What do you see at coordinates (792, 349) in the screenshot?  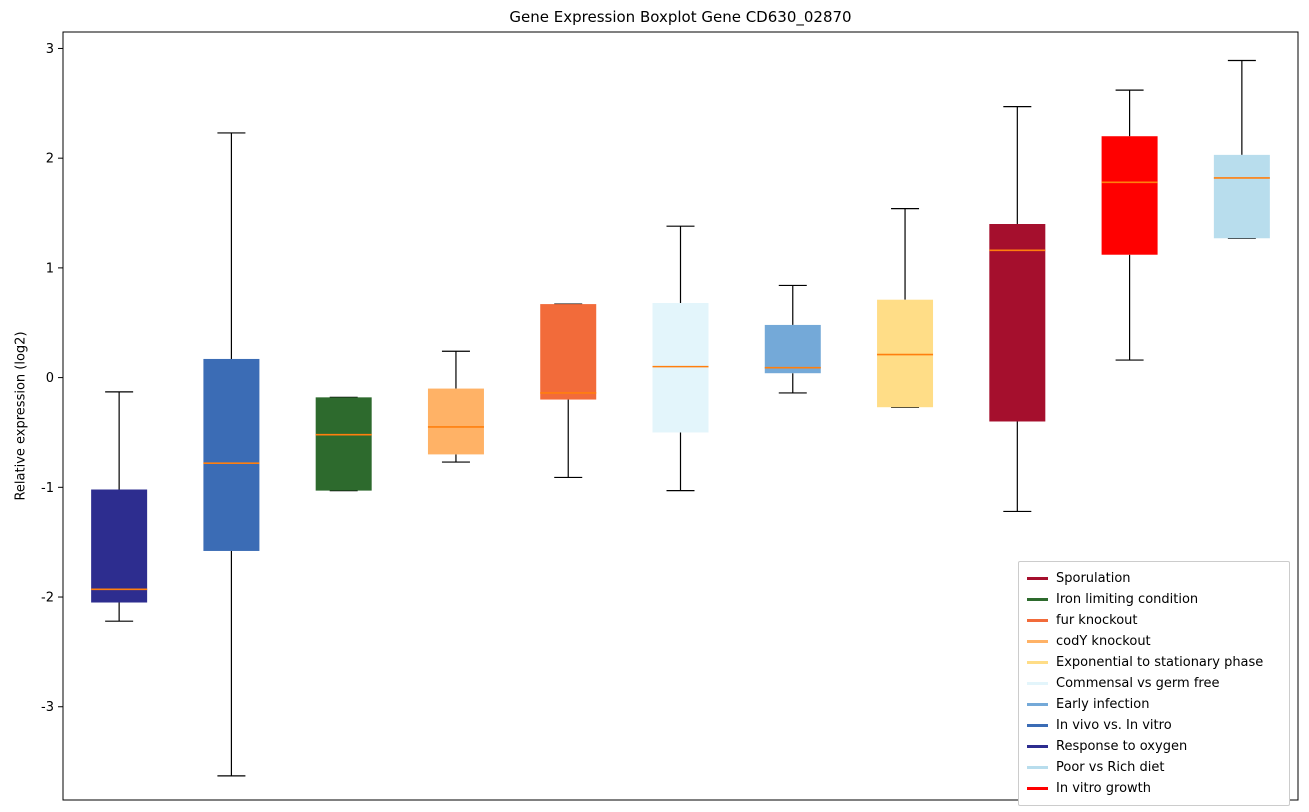 I see `box-early-infection` at bounding box center [792, 349].